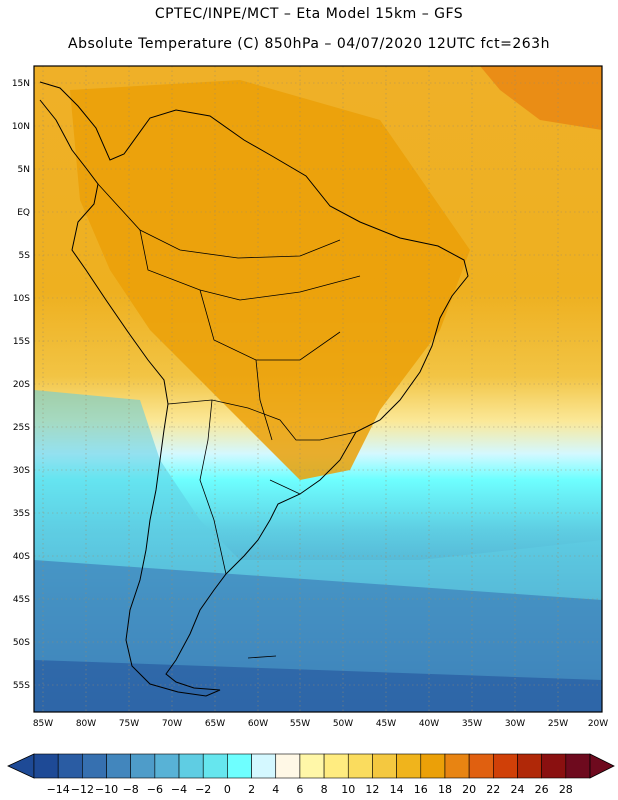  What do you see at coordinates (21, 84) in the screenshot?
I see `lat-label: 15N` at bounding box center [21, 84].